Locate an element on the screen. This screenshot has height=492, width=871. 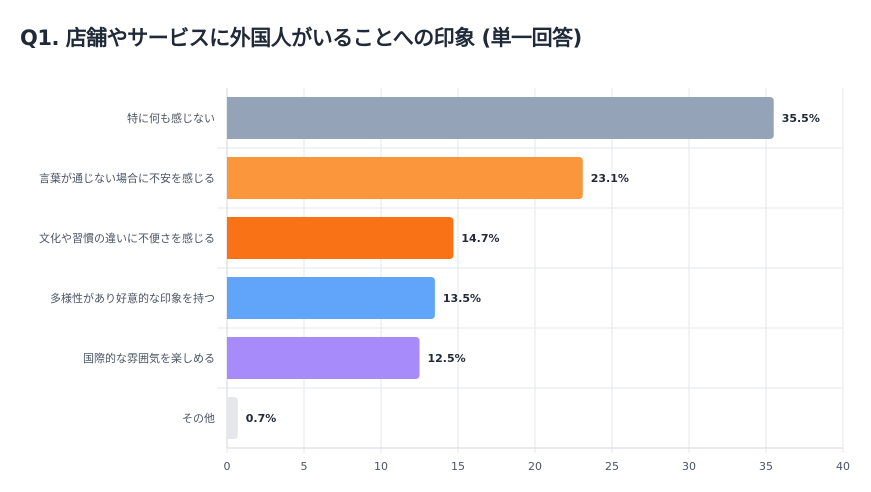
category-label: 言葉が通じない場合に不安を感じる is located at coordinates (127, 178).